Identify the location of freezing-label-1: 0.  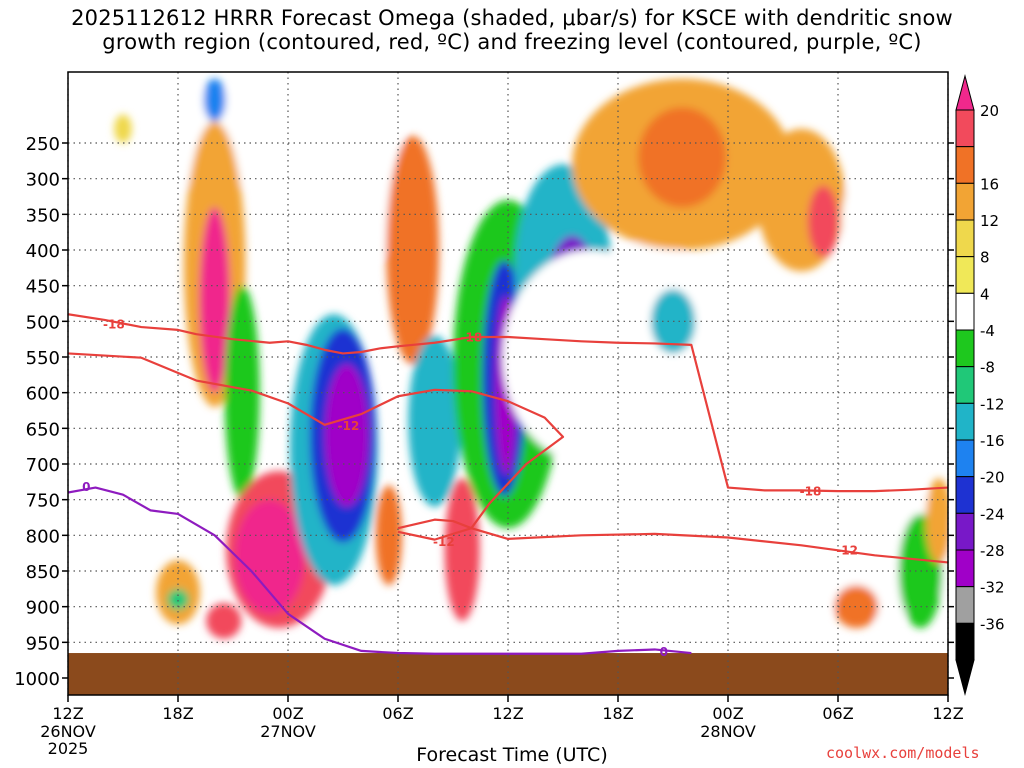
(664, 652).